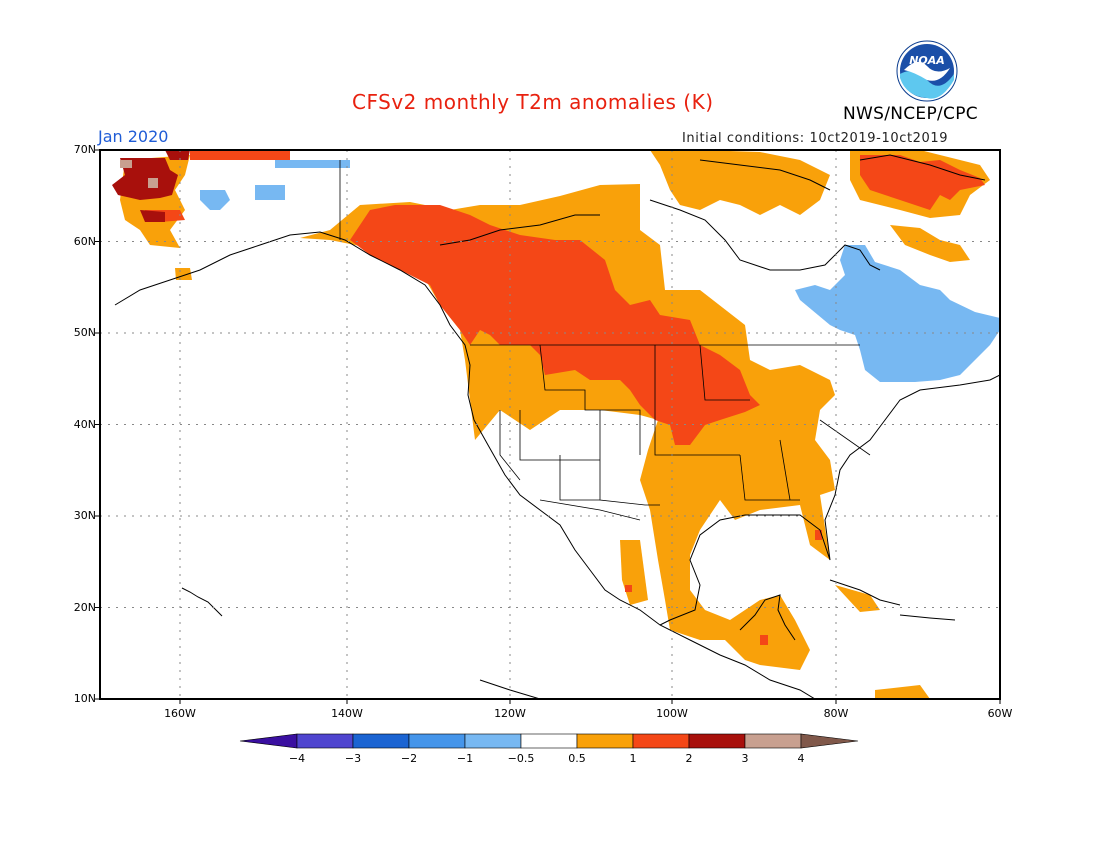  I want to click on lon-label-100w: 100W, so click(672, 713).